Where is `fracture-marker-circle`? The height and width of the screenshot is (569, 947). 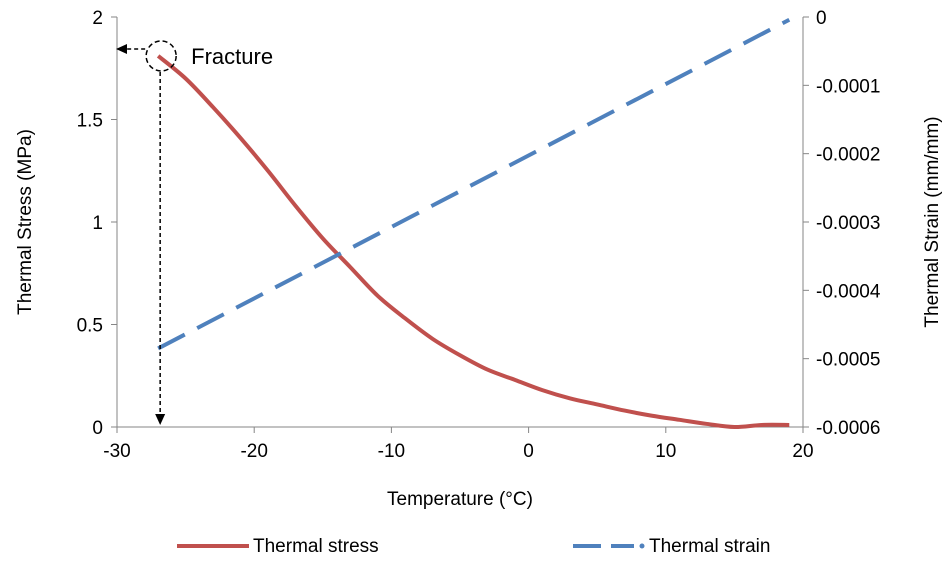
fracture-marker-circle is located at coordinates (161, 56).